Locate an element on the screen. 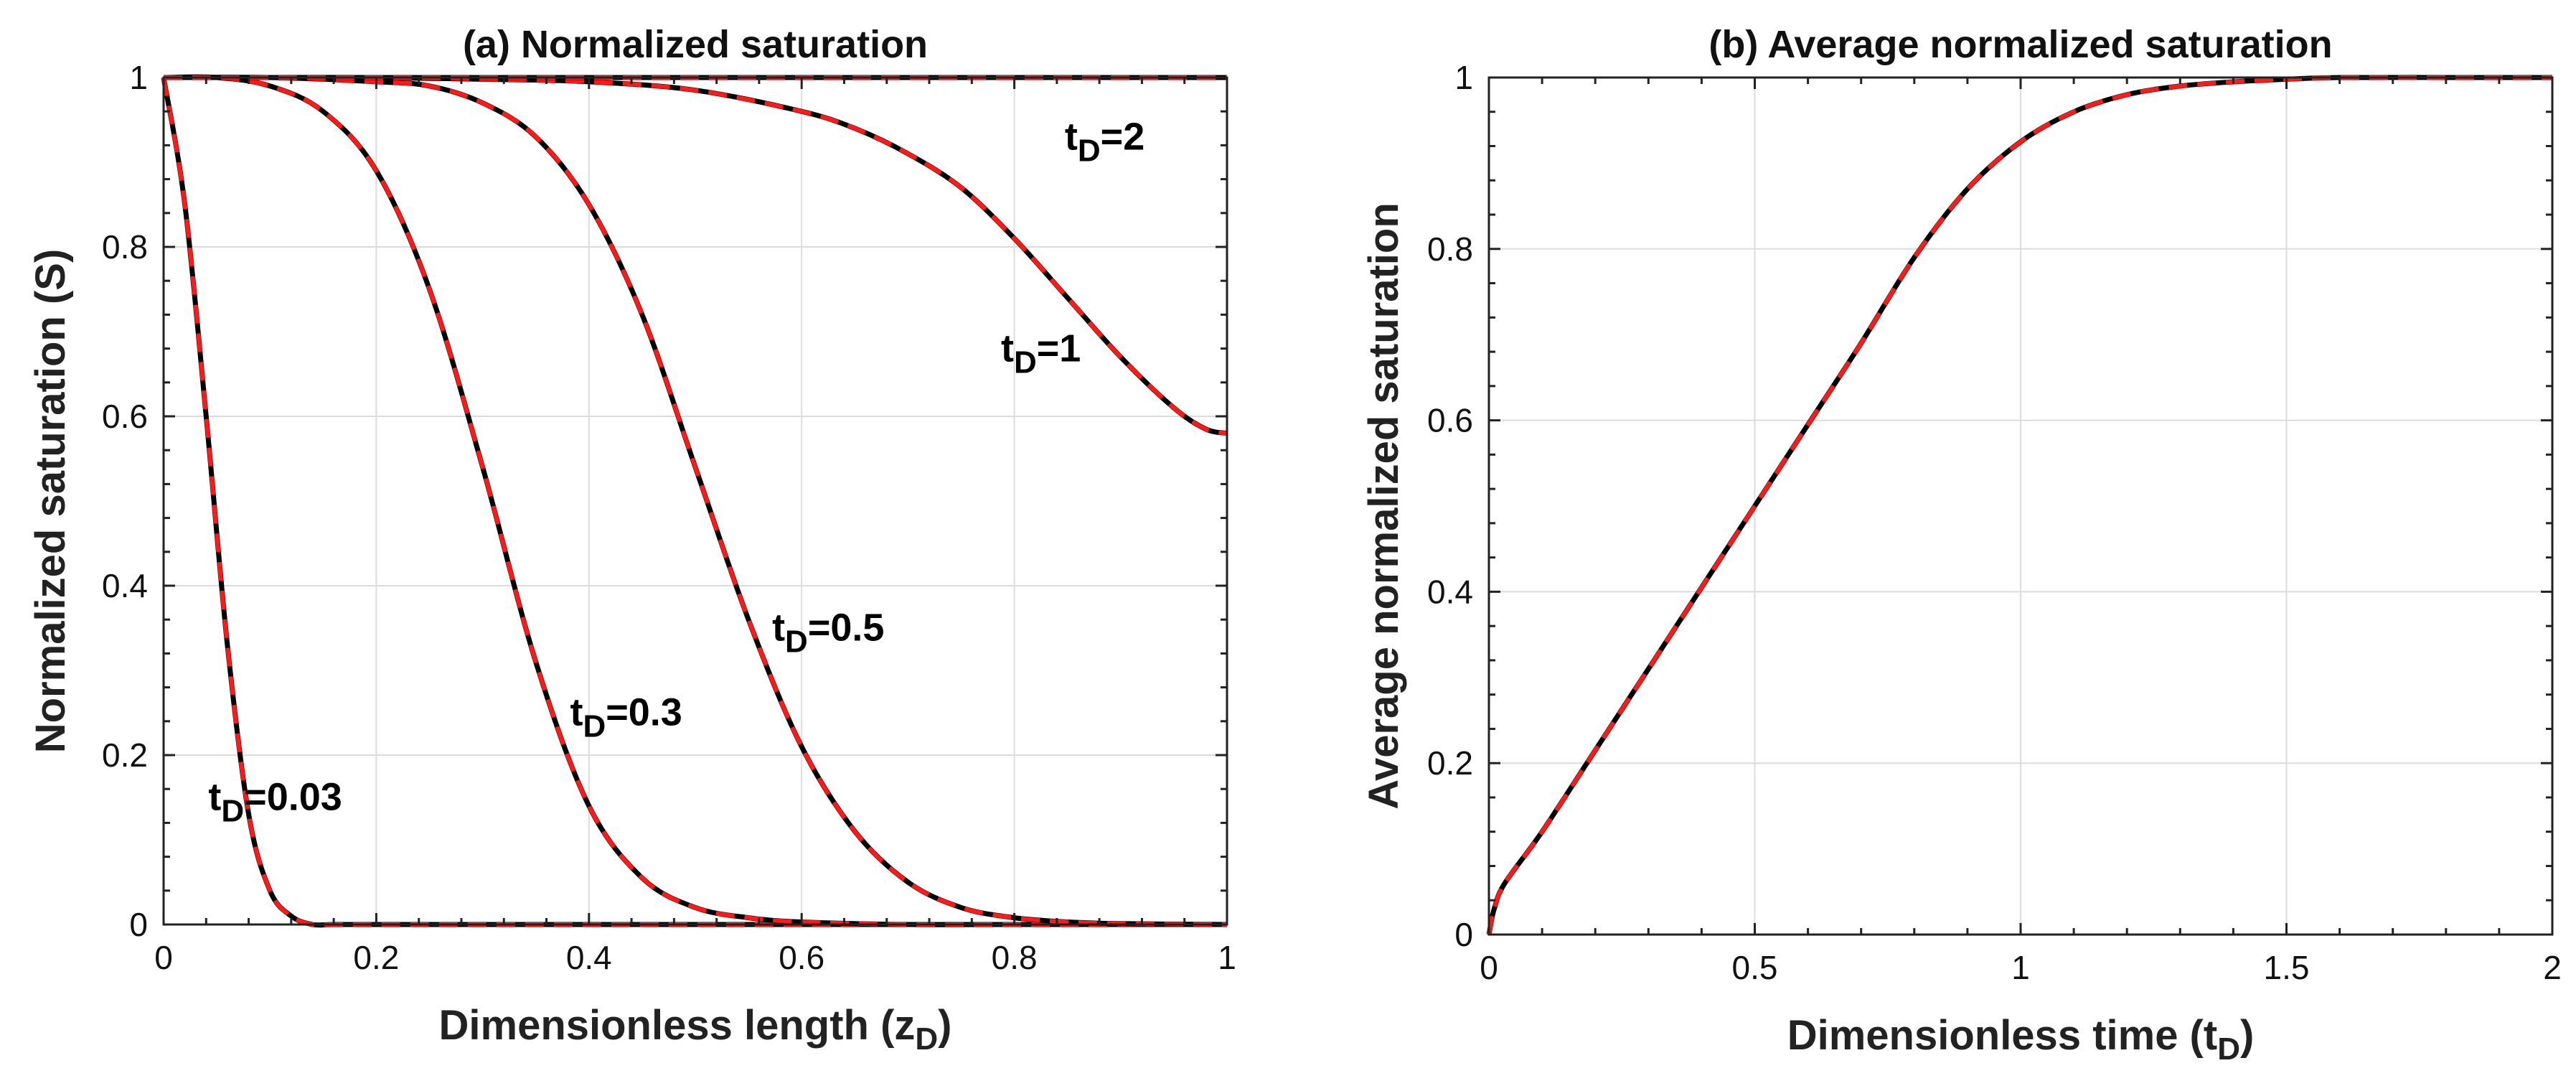 The image size is (2576, 1086). annotation-value: =2 is located at coordinates (1123, 136).